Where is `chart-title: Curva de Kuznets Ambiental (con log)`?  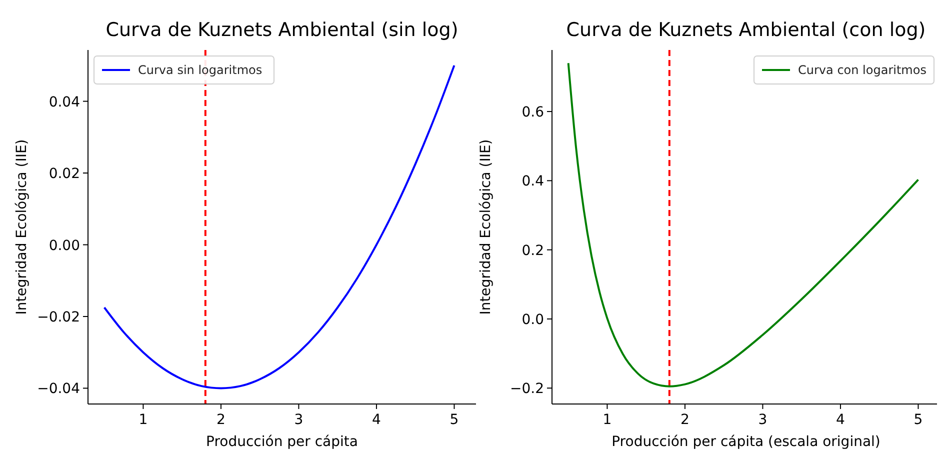
chart-title: Curva de Kuznets Ambiental (con log) is located at coordinates (746, 30).